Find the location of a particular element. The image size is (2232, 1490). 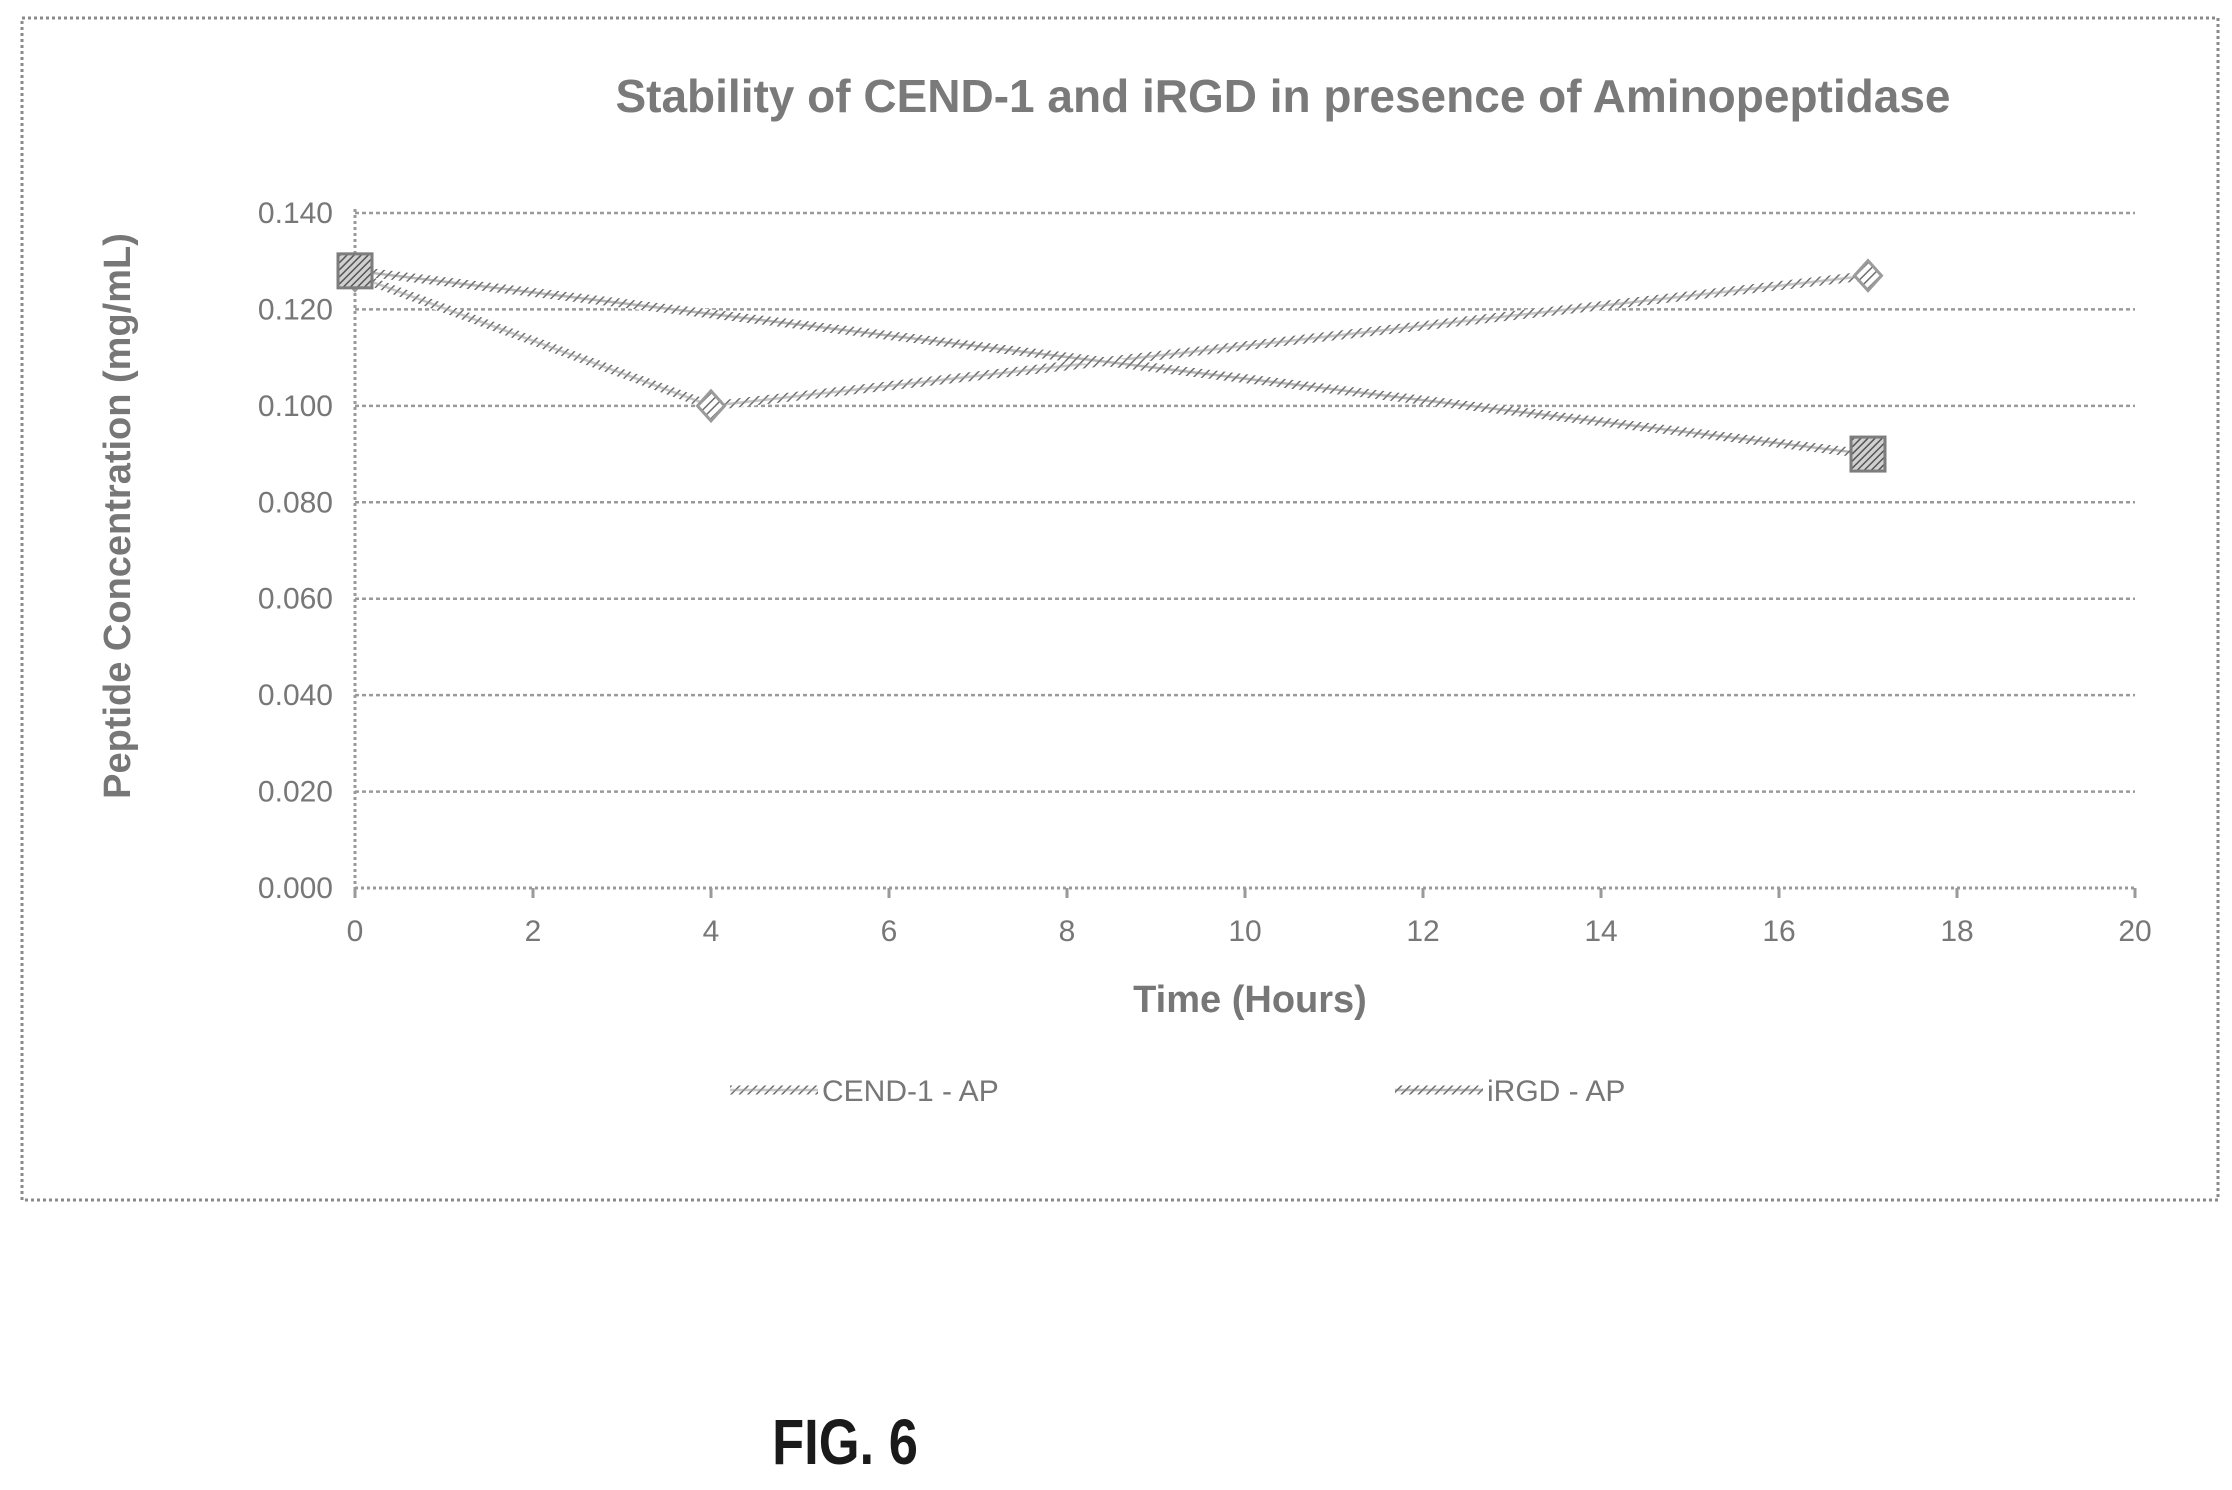

x-tick-labels: 0 2 4 6 8 10 12 14 16 18 20 is located at coordinates (1249, 931).